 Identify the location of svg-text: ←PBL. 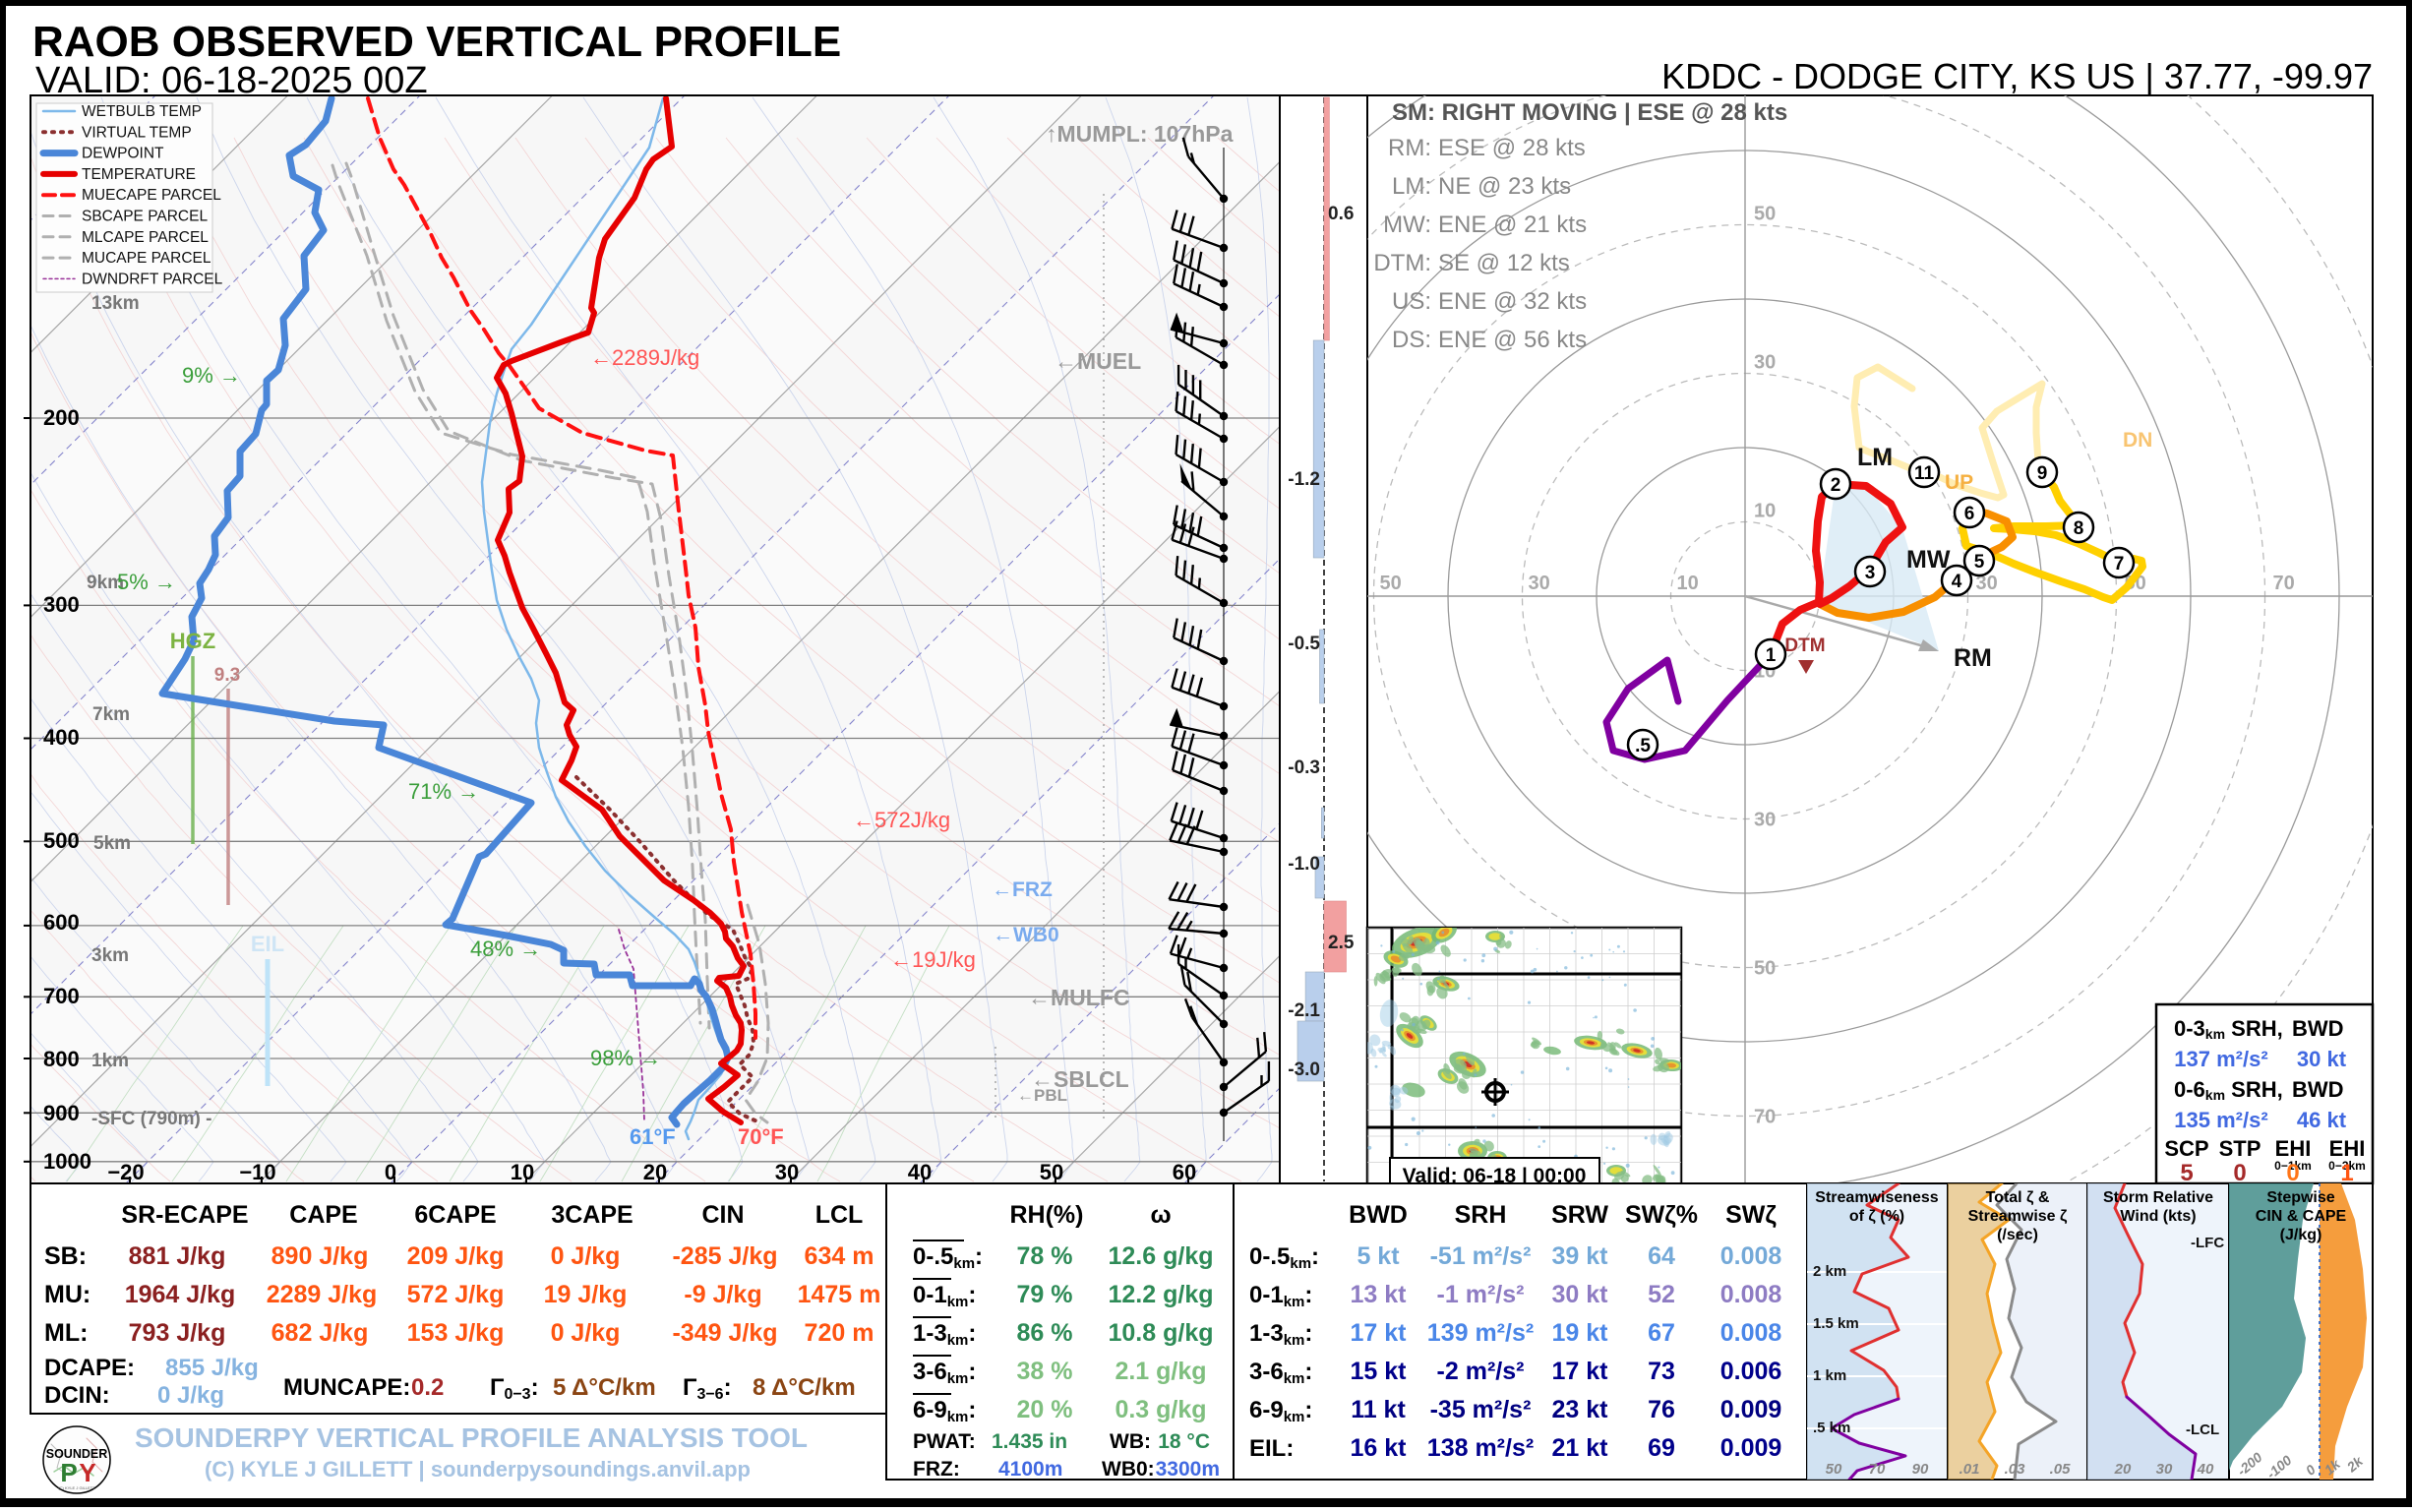
(1042, 1096).